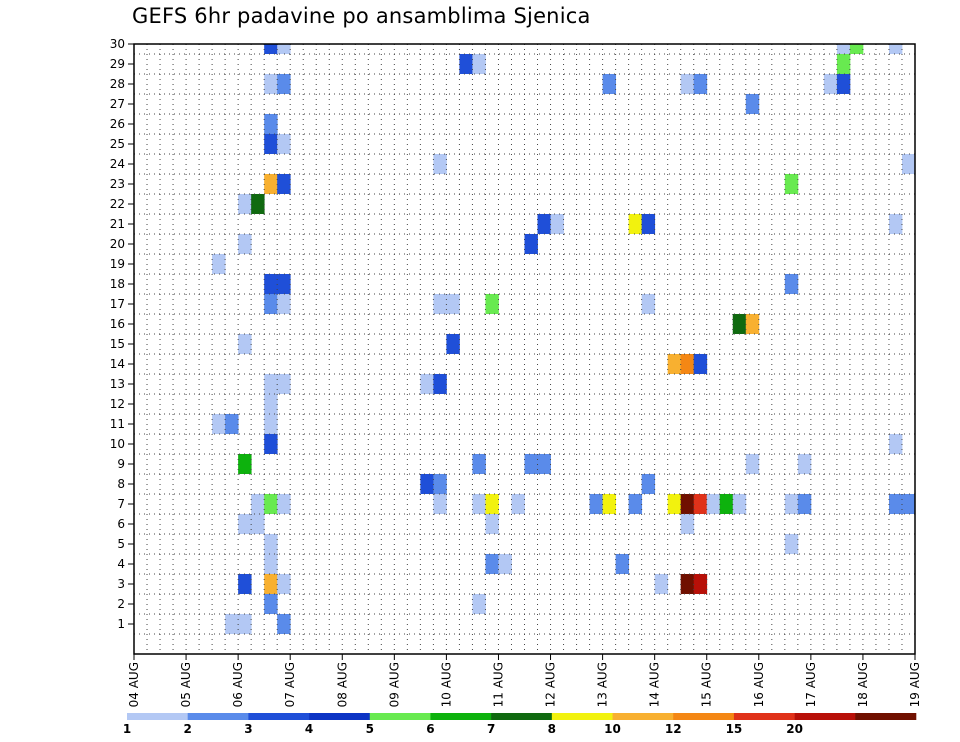 The width and height of the screenshot is (960, 742). I want to click on legend-label: 7, so click(491, 729).